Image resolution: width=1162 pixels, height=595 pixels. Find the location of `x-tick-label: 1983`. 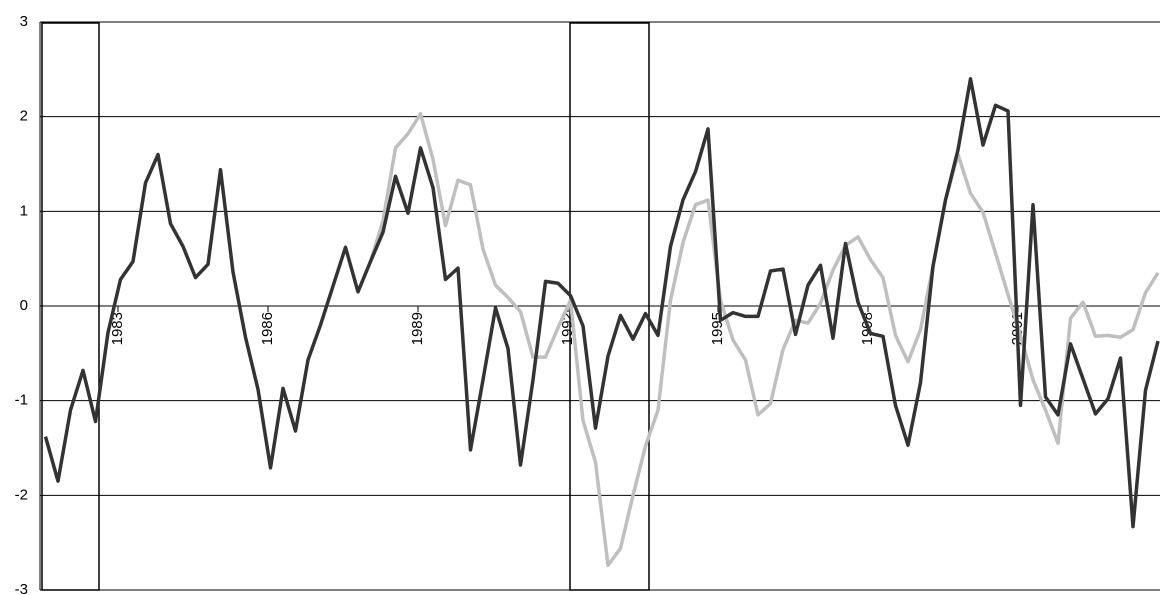

x-tick-label: 1983 is located at coordinates (117, 328).